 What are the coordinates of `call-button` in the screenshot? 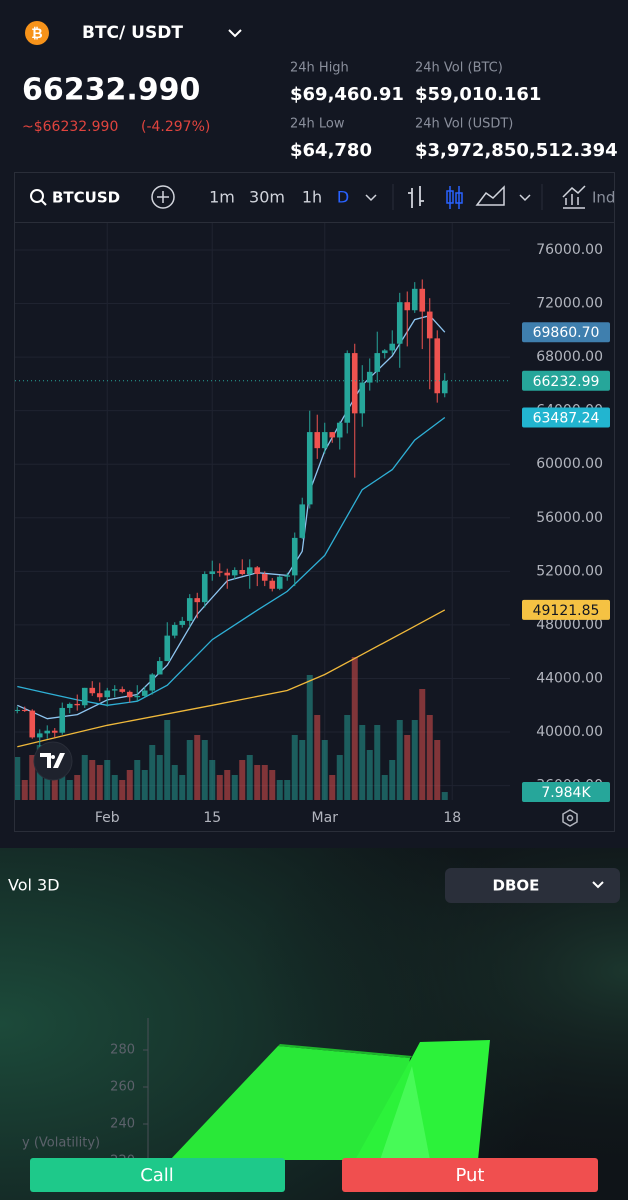 It's located at (157, 1175).